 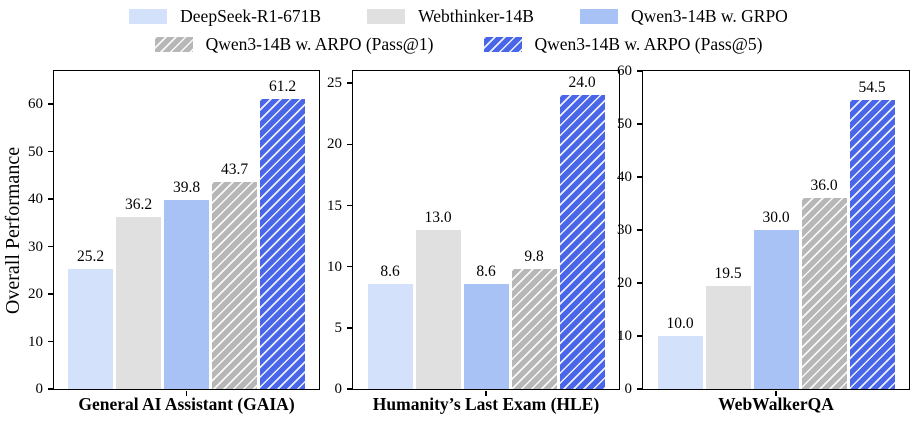 I want to click on legend-item: Qwen3-14B w. GRPO, so click(x=683, y=16).